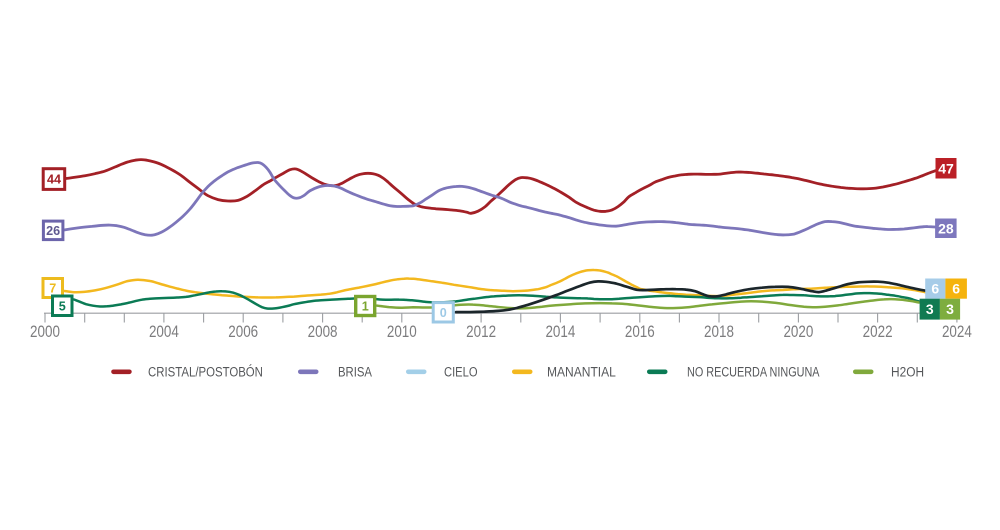 The height and width of the screenshot is (530, 1000). What do you see at coordinates (53, 231) in the screenshot?
I see `svg-text: 26` at bounding box center [53, 231].